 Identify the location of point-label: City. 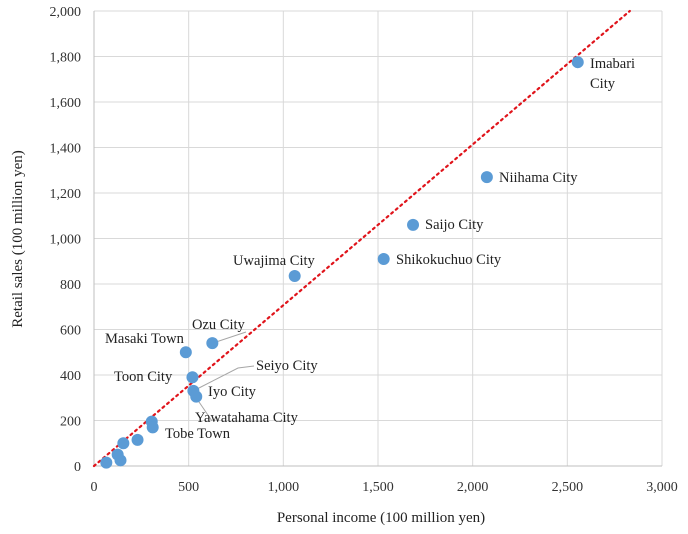
(603, 84).